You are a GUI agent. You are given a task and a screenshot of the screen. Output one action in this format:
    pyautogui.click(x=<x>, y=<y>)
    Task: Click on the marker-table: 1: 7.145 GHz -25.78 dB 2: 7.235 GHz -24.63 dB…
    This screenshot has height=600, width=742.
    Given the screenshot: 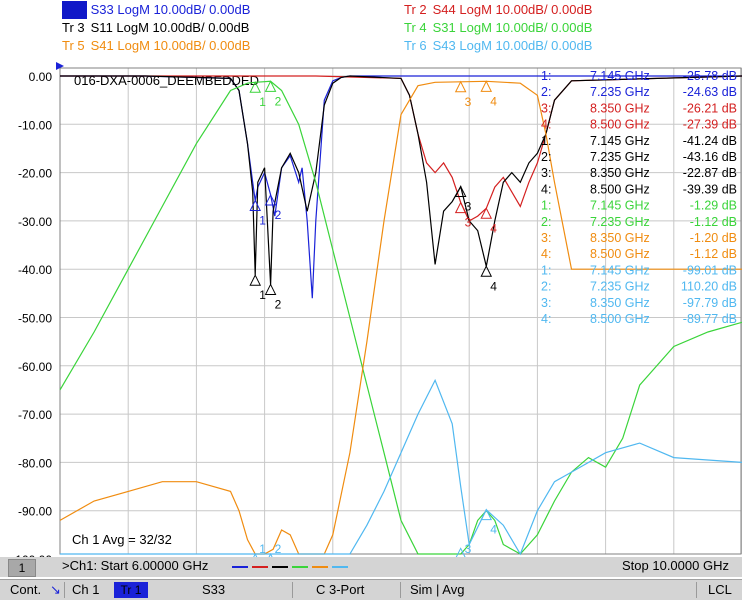 What is the action you would take?
    pyautogui.click(x=639, y=197)
    